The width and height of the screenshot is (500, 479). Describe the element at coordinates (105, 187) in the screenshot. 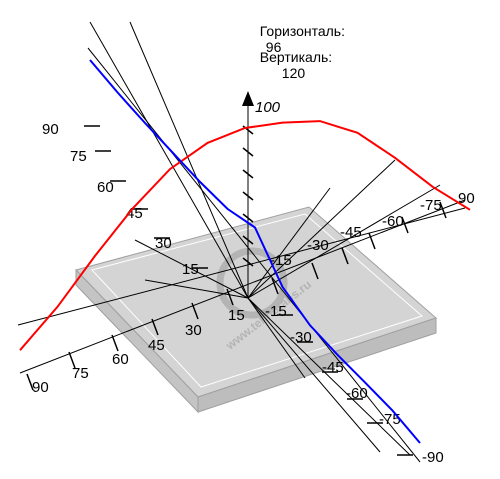

I see `vertical-axis-tick-label: 60` at that location.